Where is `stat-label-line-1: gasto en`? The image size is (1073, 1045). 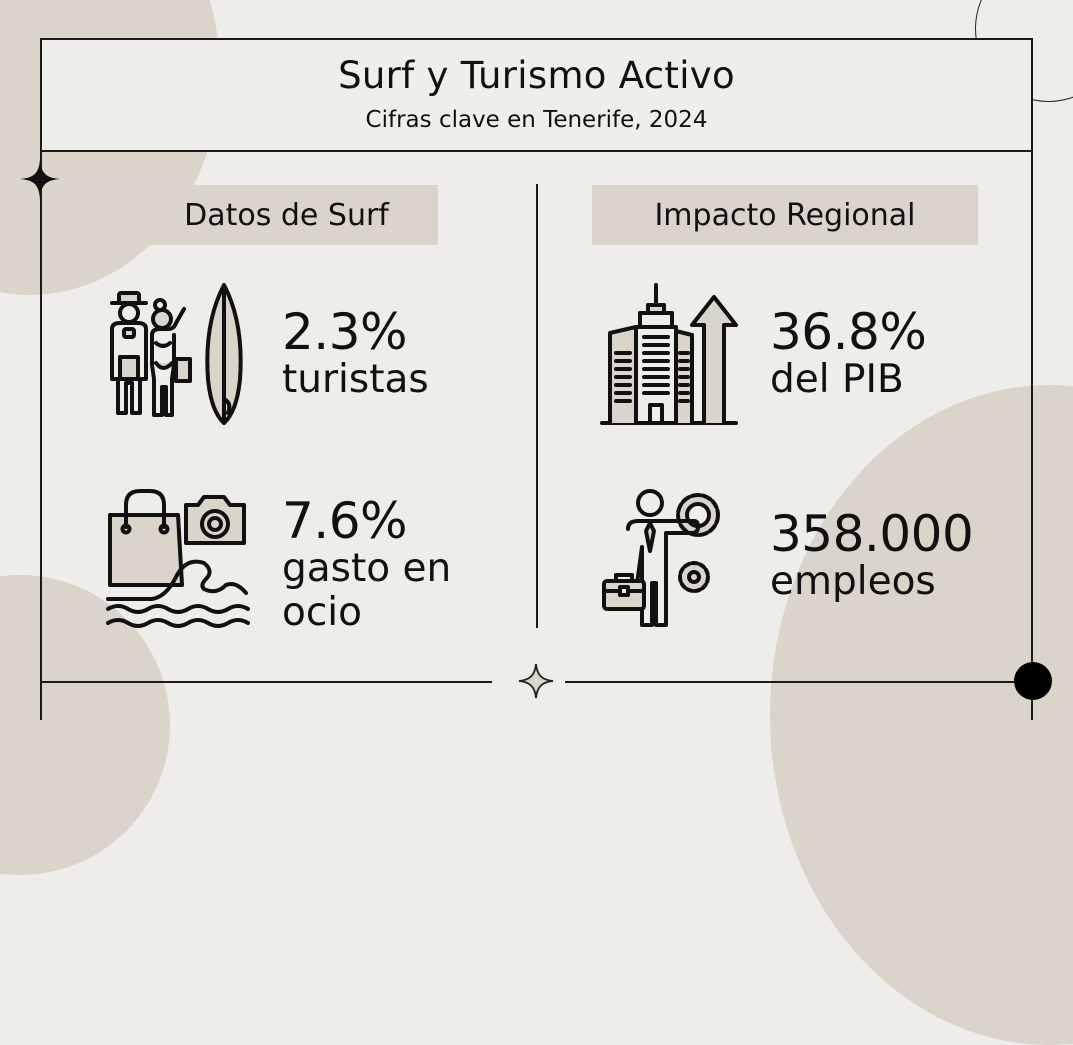 stat-label-line-1: gasto en is located at coordinates (367, 568).